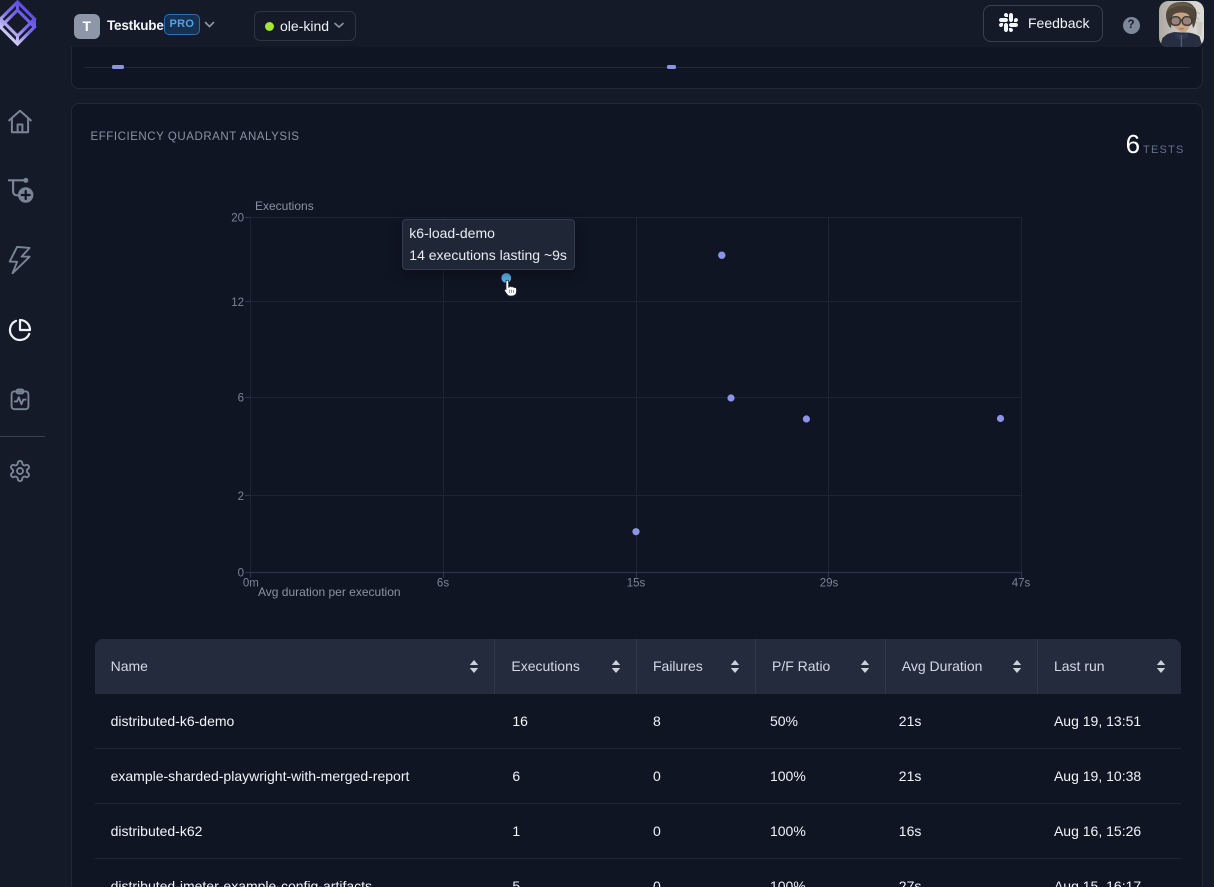 The width and height of the screenshot is (1214, 887). Describe the element at coordinates (237, 219) in the screenshot. I see `svg-text: 20` at that location.